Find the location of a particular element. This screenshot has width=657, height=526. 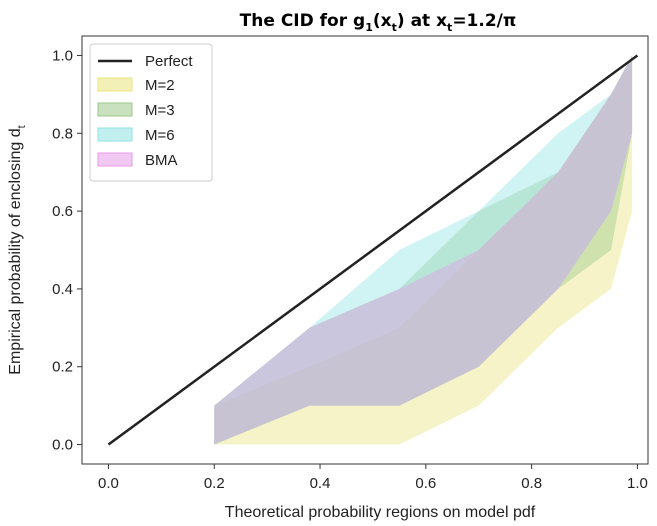

x-tick-label: 0.8 is located at coordinates (531, 483).